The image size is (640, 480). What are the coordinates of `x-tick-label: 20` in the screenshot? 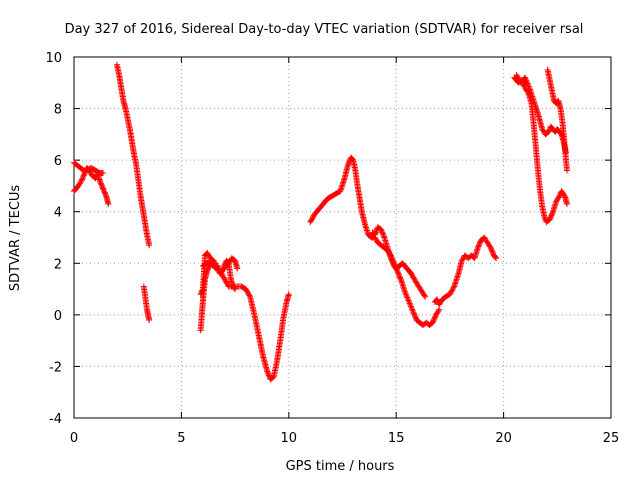 It's located at (503, 438).